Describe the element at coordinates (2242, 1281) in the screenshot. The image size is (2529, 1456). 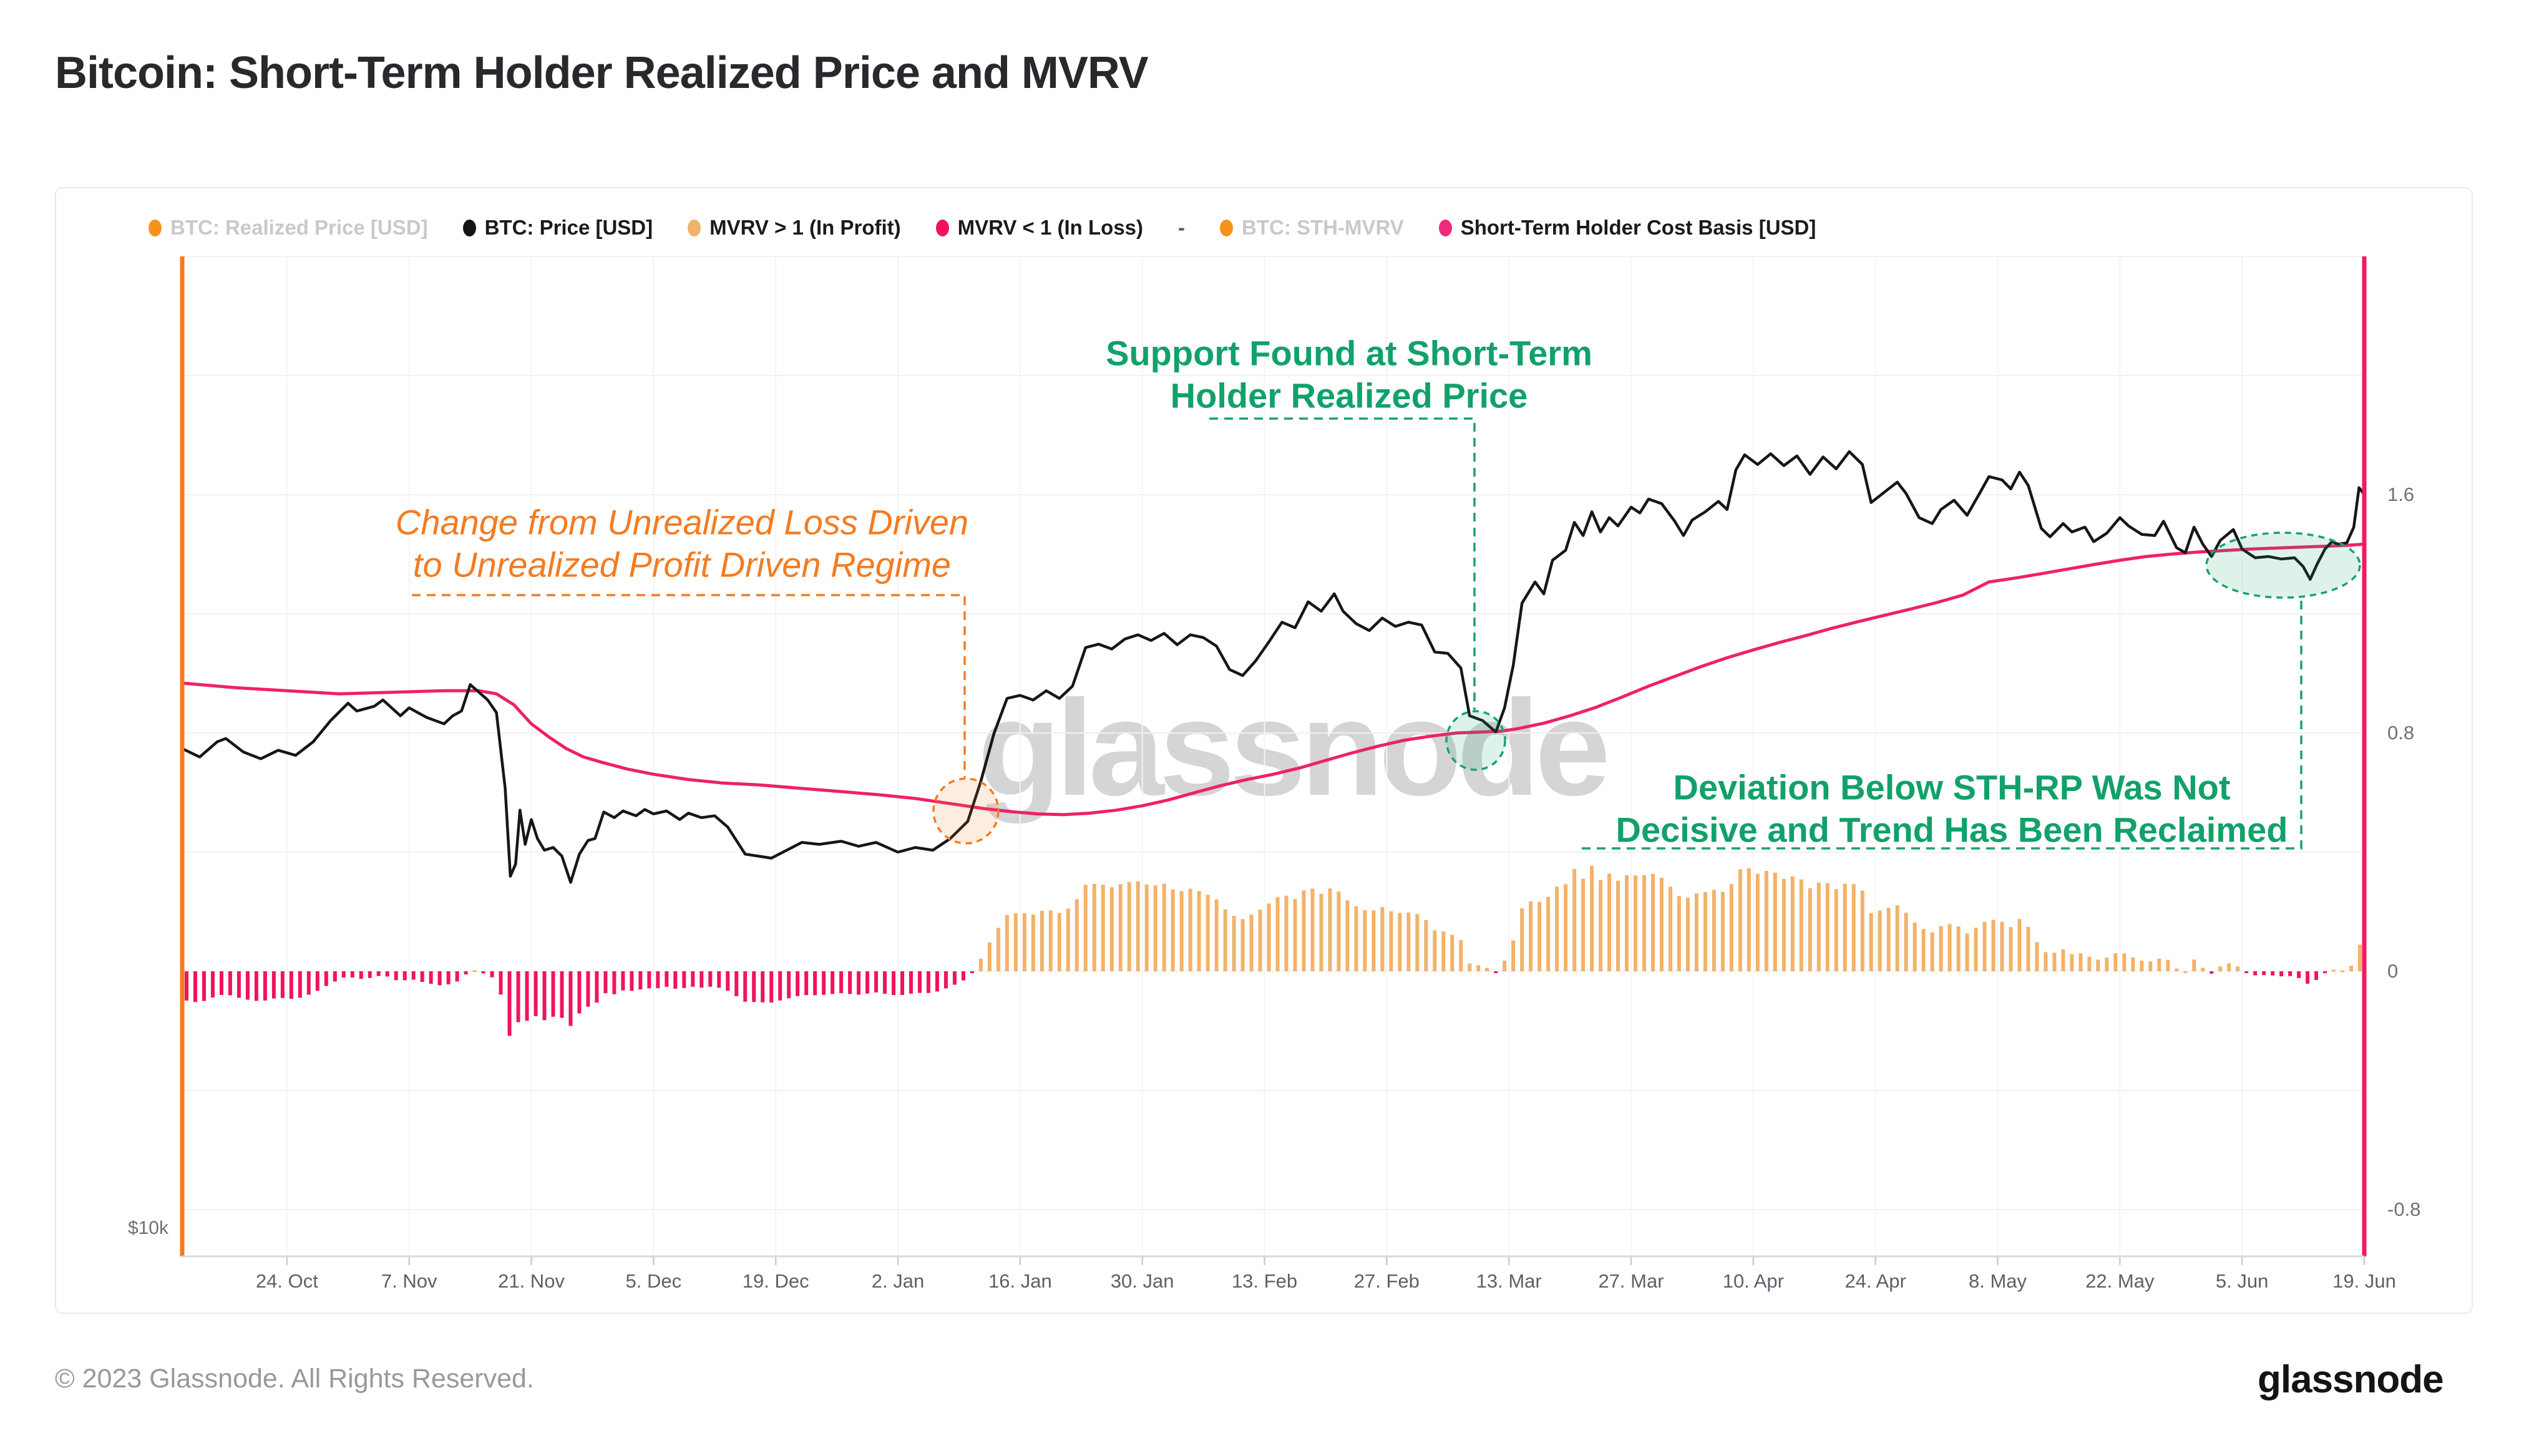
I see `x-tick-label: 5. Jun` at that location.